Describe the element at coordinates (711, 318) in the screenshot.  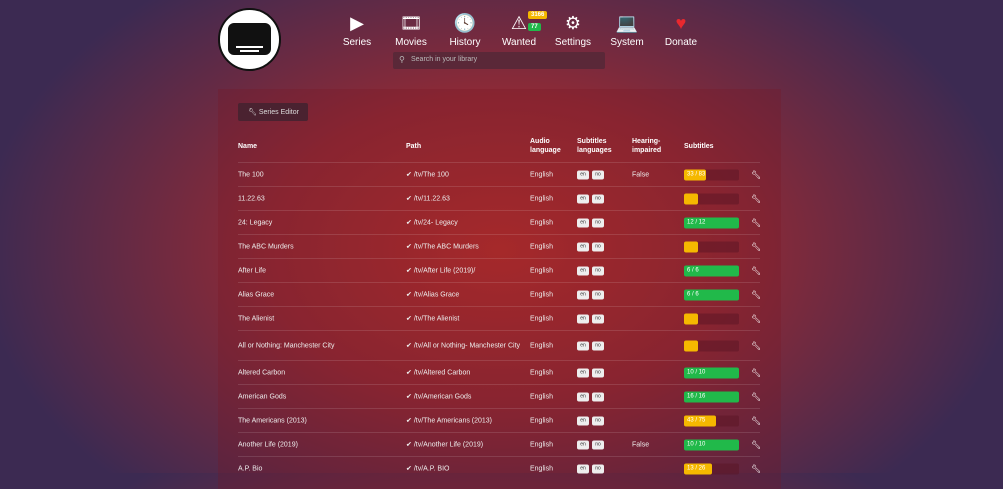
I see `subtitles-progress-bar` at that location.